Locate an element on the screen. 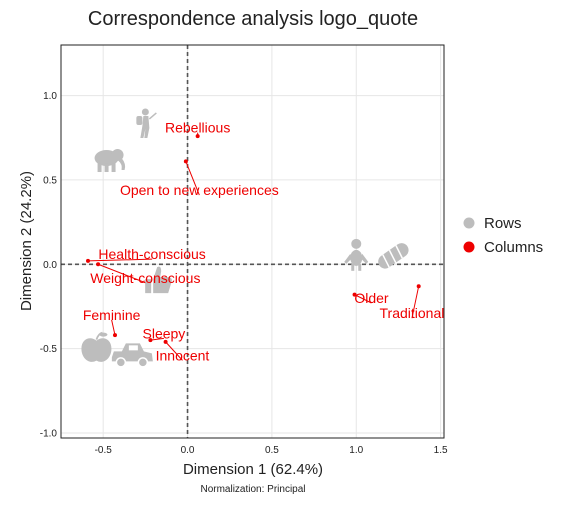  y-tick-label: 0.0 is located at coordinates (50, 265).